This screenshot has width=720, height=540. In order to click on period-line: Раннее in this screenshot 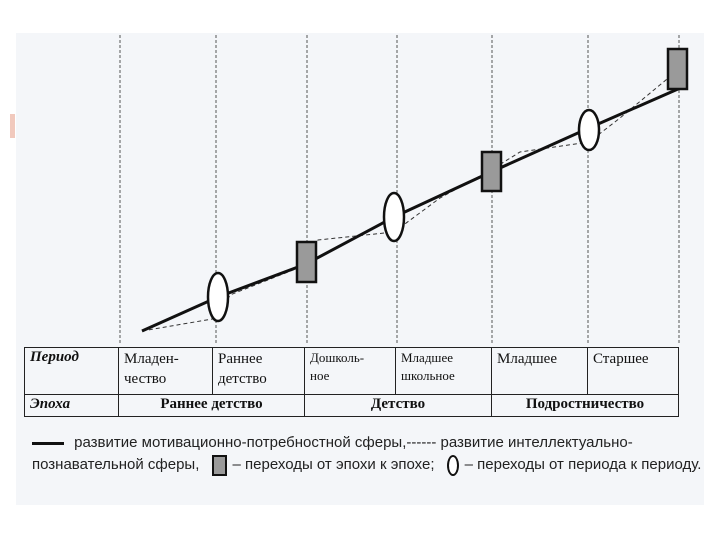, I will do `click(240, 359)`.